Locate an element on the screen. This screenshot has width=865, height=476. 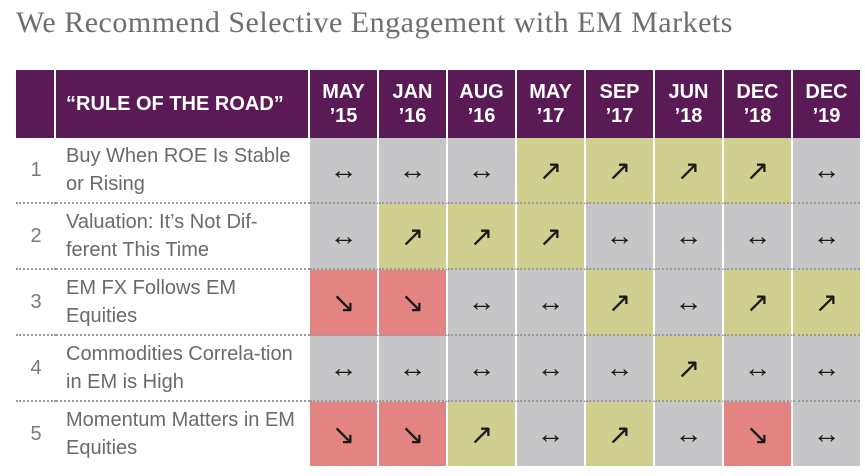
date-month: JUN is located at coordinates (688, 92).